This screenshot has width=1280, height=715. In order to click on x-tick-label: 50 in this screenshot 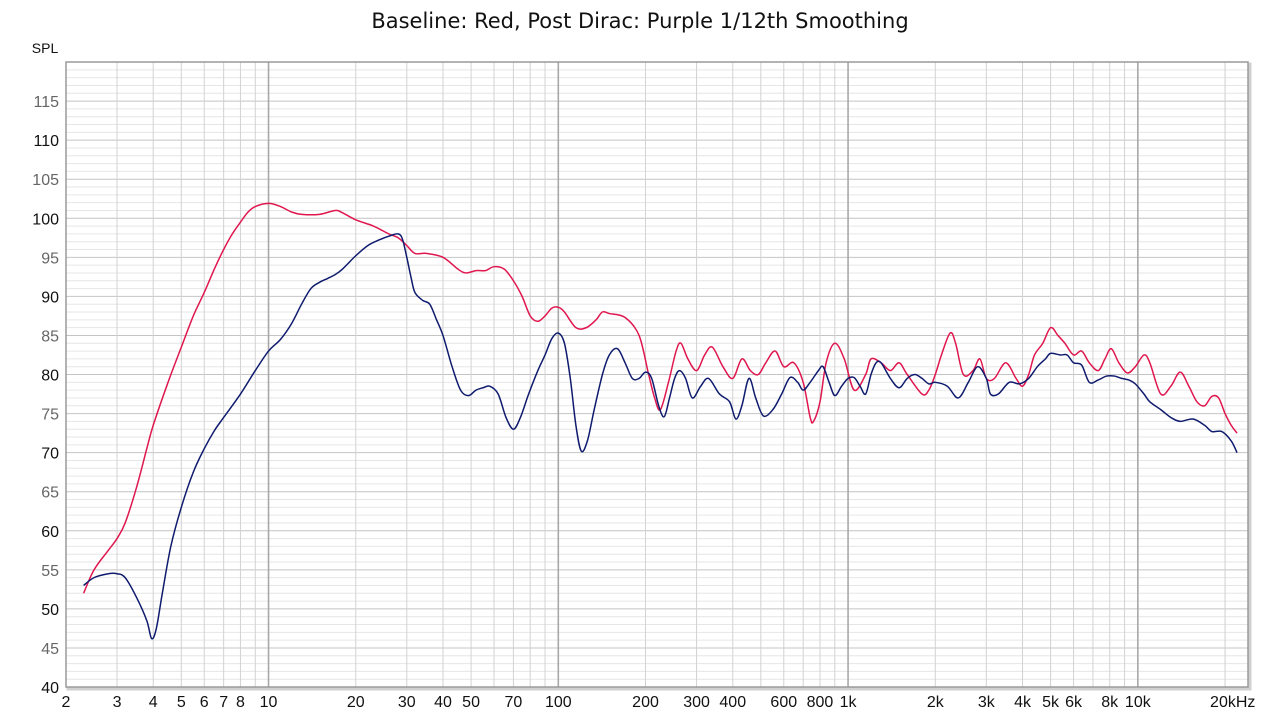, I will do `click(471, 702)`.